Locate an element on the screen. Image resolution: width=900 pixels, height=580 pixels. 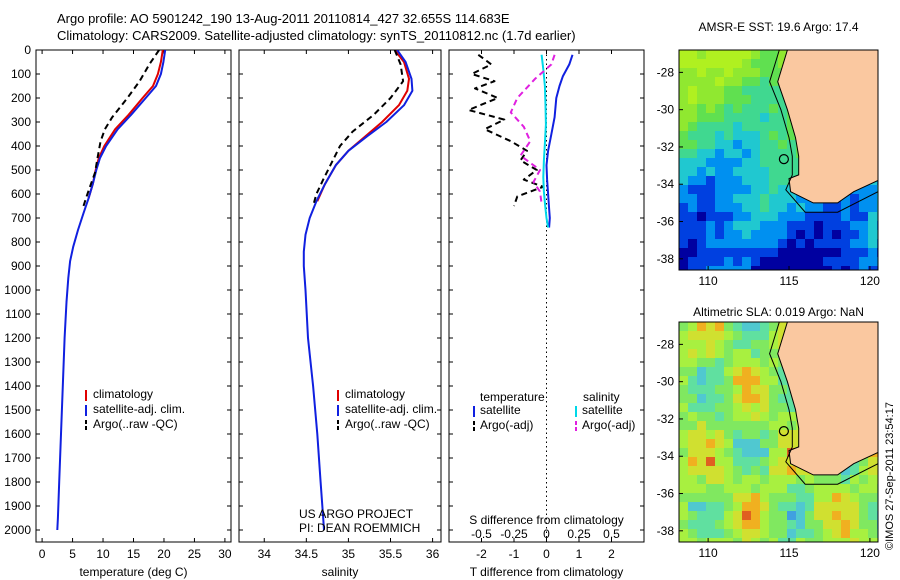
y-tick-label: 300 is located at coordinates (21, 122).